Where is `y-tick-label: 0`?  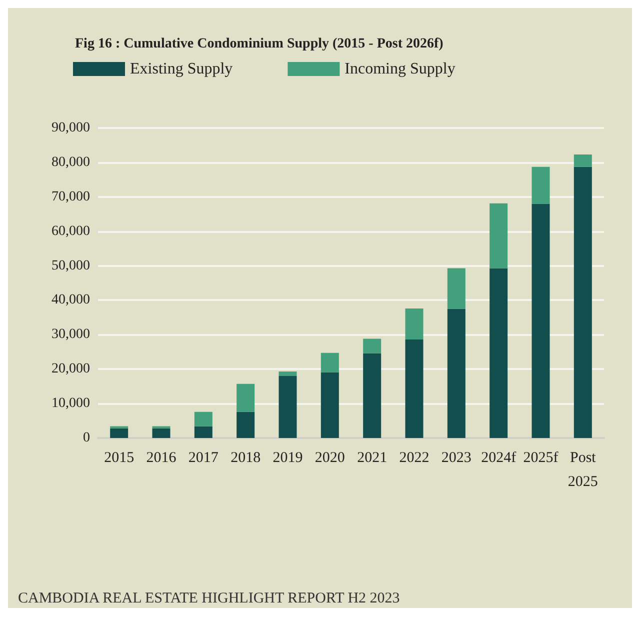
y-tick-label: 0 is located at coordinates (86, 438).